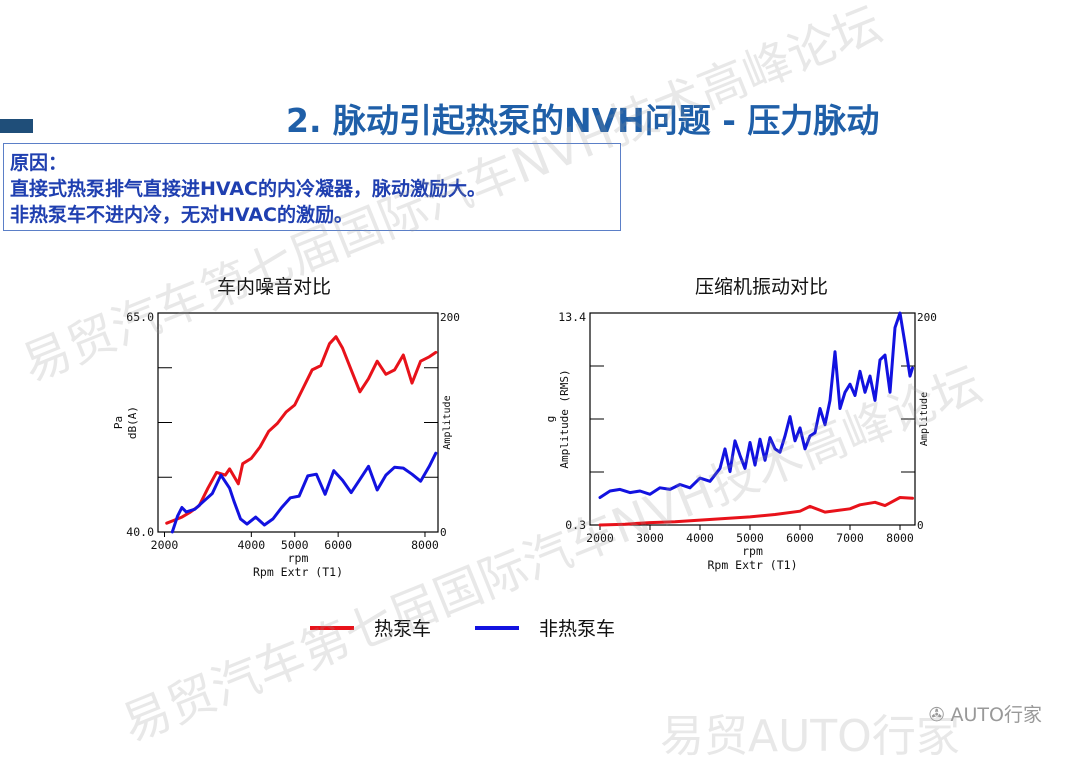  What do you see at coordinates (850, 538) in the screenshot?
I see `x-tick-label: 7000` at bounding box center [850, 538].